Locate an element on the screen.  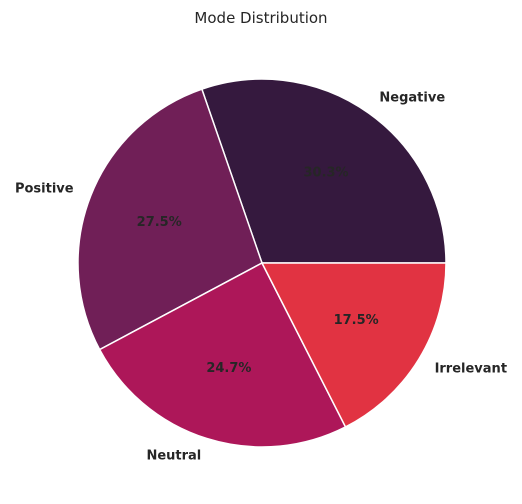
pct-label-positive: 27.5% is located at coordinates (159, 222).